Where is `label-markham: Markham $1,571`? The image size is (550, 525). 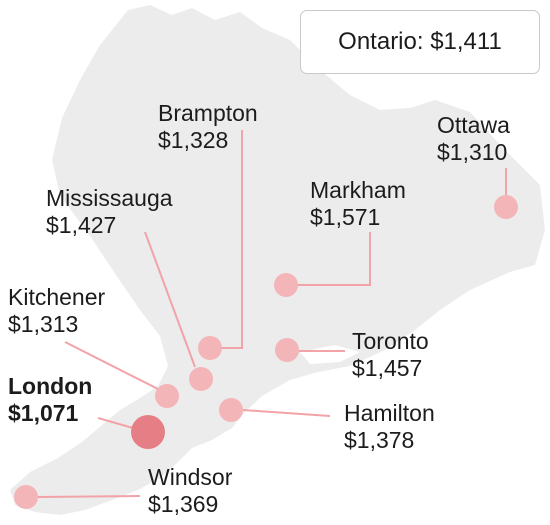
label-markham: Markham $1,571 is located at coordinates (358, 204).